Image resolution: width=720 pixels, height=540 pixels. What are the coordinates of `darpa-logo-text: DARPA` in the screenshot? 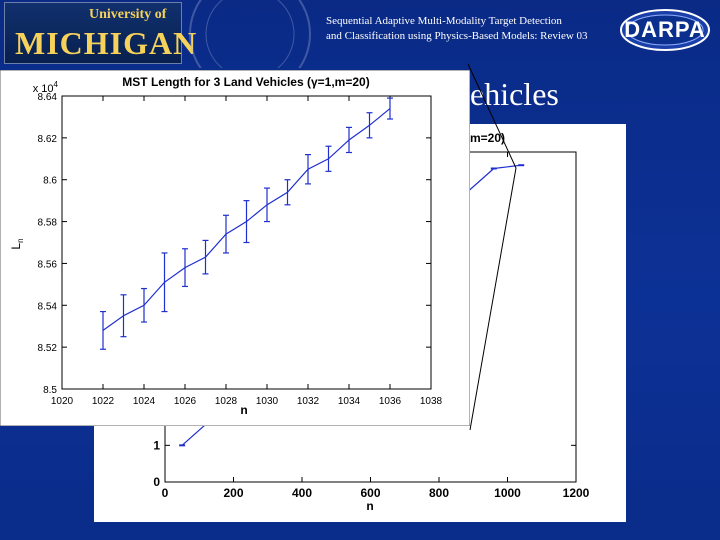 It's located at (665, 29).